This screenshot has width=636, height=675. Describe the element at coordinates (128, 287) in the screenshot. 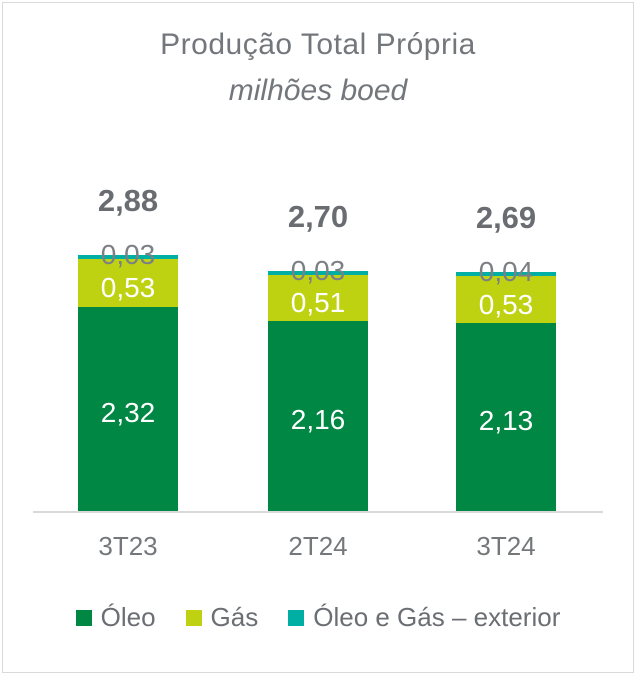

I see `segment-label-gas-3T23: 0,53` at that location.